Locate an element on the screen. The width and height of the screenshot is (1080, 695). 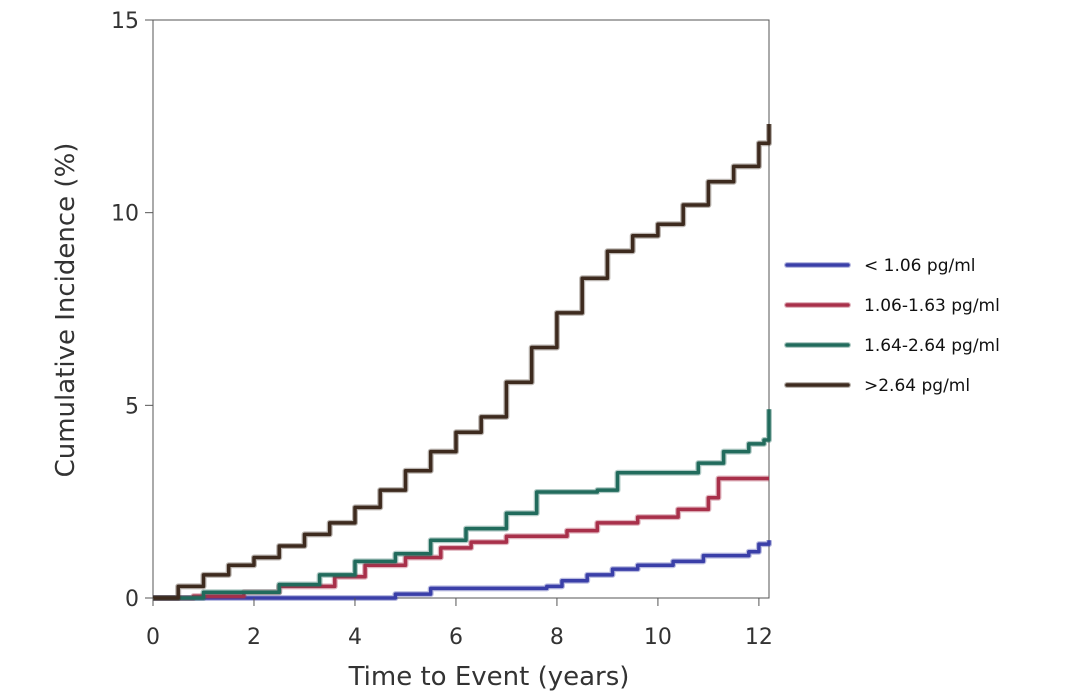
x-tick-label: 6 is located at coordinates (456, 637).